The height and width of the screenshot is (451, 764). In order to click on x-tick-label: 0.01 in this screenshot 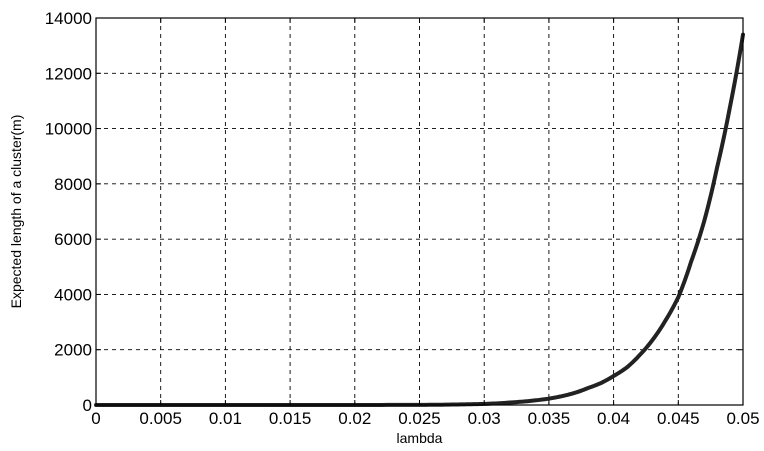, I will do `click(225, 418)`.